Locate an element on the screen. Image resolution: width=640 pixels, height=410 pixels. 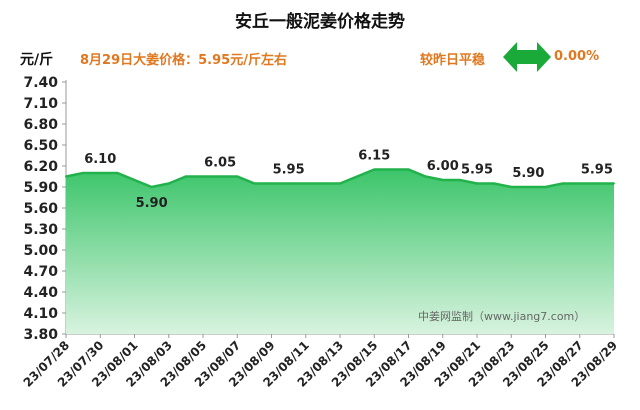
x-tick-label: 23/08/09 is located at coordinates (252, 364).